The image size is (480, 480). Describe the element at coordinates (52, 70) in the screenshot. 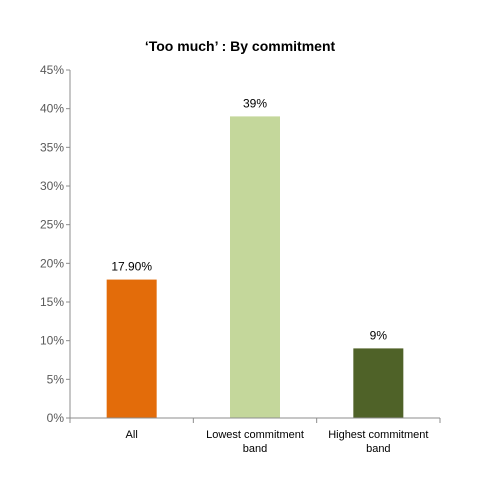

I see `y-tick-label: 45%` at that location.